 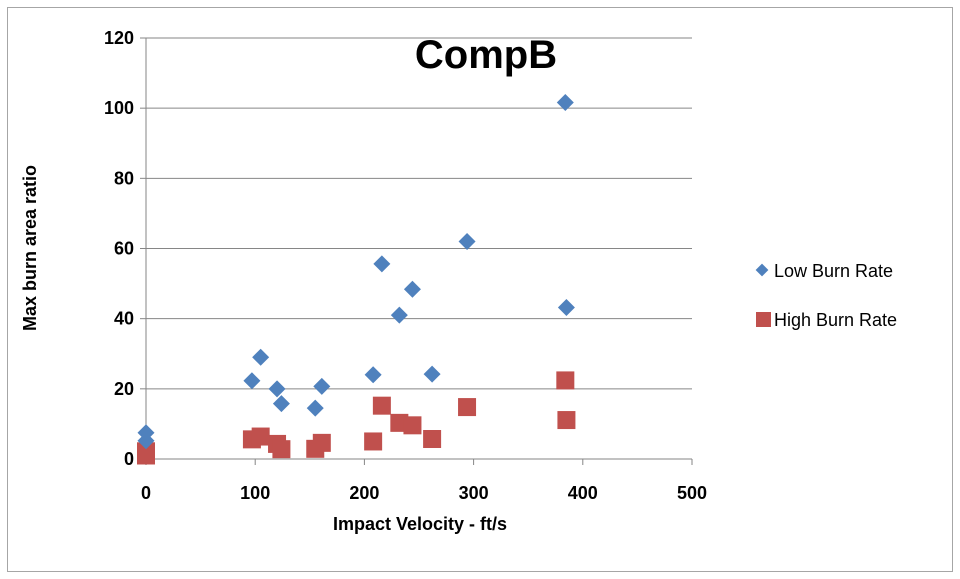 What do you see at coordinates (583, 493) in the screenshot?
I see `x-tick-label: 400` at bounding box center [583, 493].